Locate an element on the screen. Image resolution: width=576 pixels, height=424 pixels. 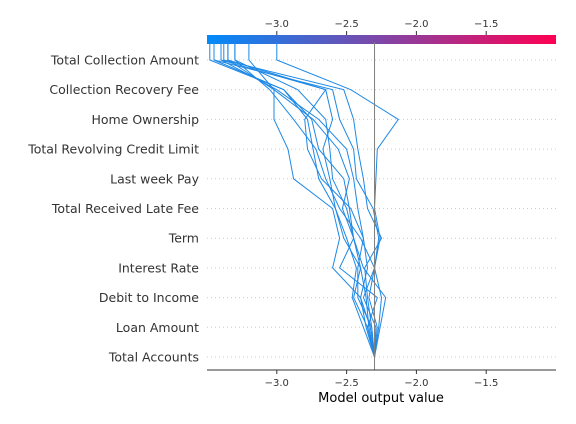
feature-label: Loan Amount is located at coordinates (157, 327).